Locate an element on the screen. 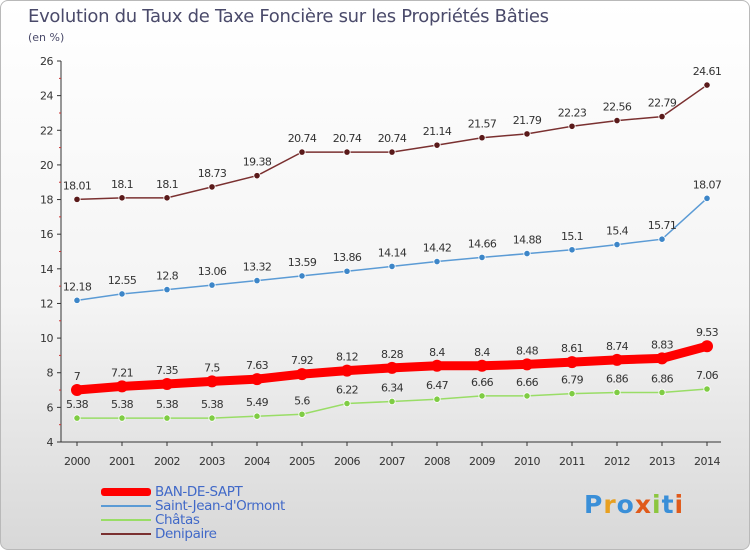 The height and width of the screenshot is (550, 750). data-label: 24.61 is located at coordinates (707, 71).